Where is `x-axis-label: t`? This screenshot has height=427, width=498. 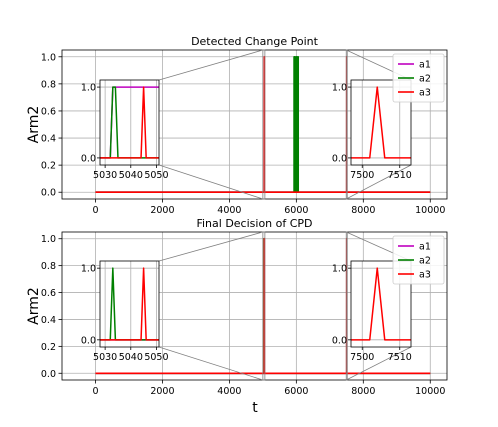 x-axis-label: t is located at coordinates (255, 408).